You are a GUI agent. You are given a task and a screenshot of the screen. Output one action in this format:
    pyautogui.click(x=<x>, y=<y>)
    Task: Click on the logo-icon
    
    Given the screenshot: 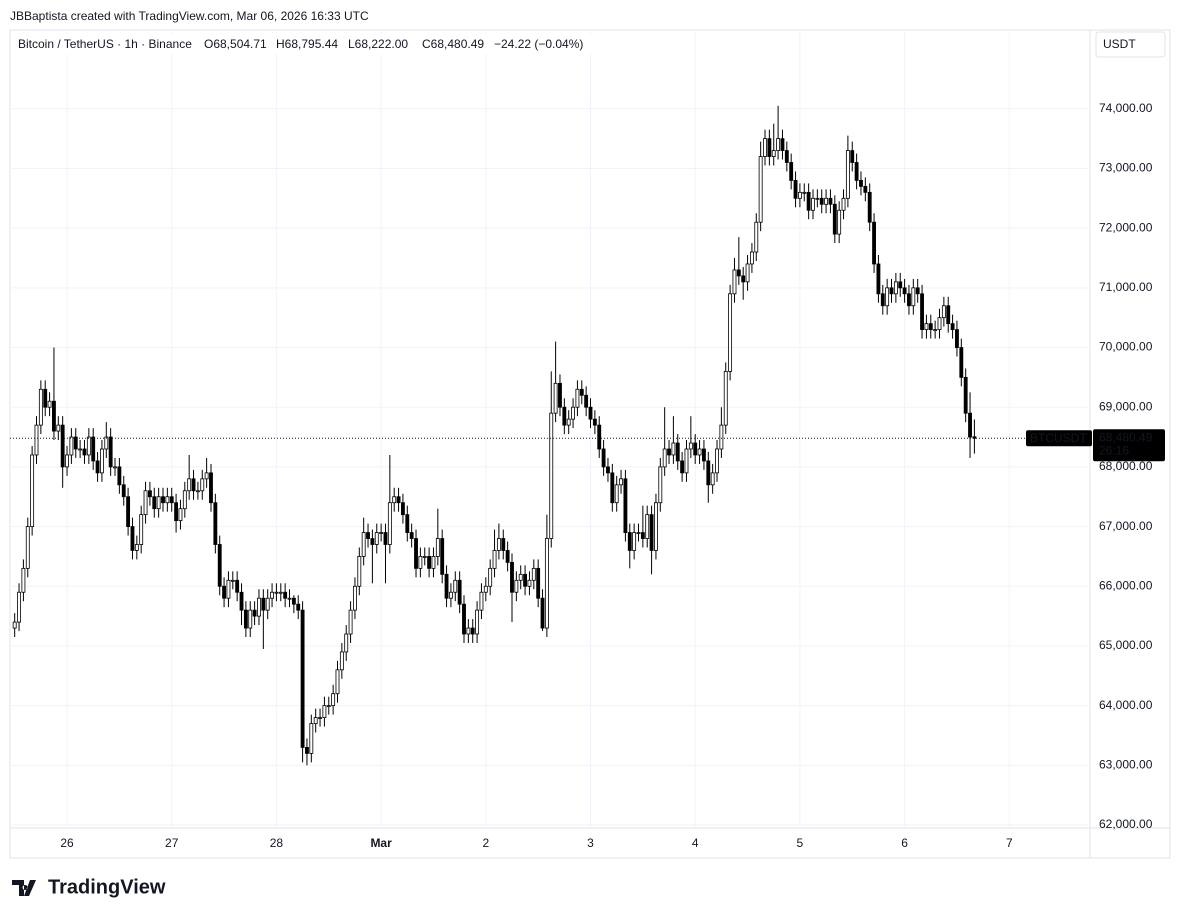 What is the action you would take?
    pyautogui.click(x=24, y=888)
    